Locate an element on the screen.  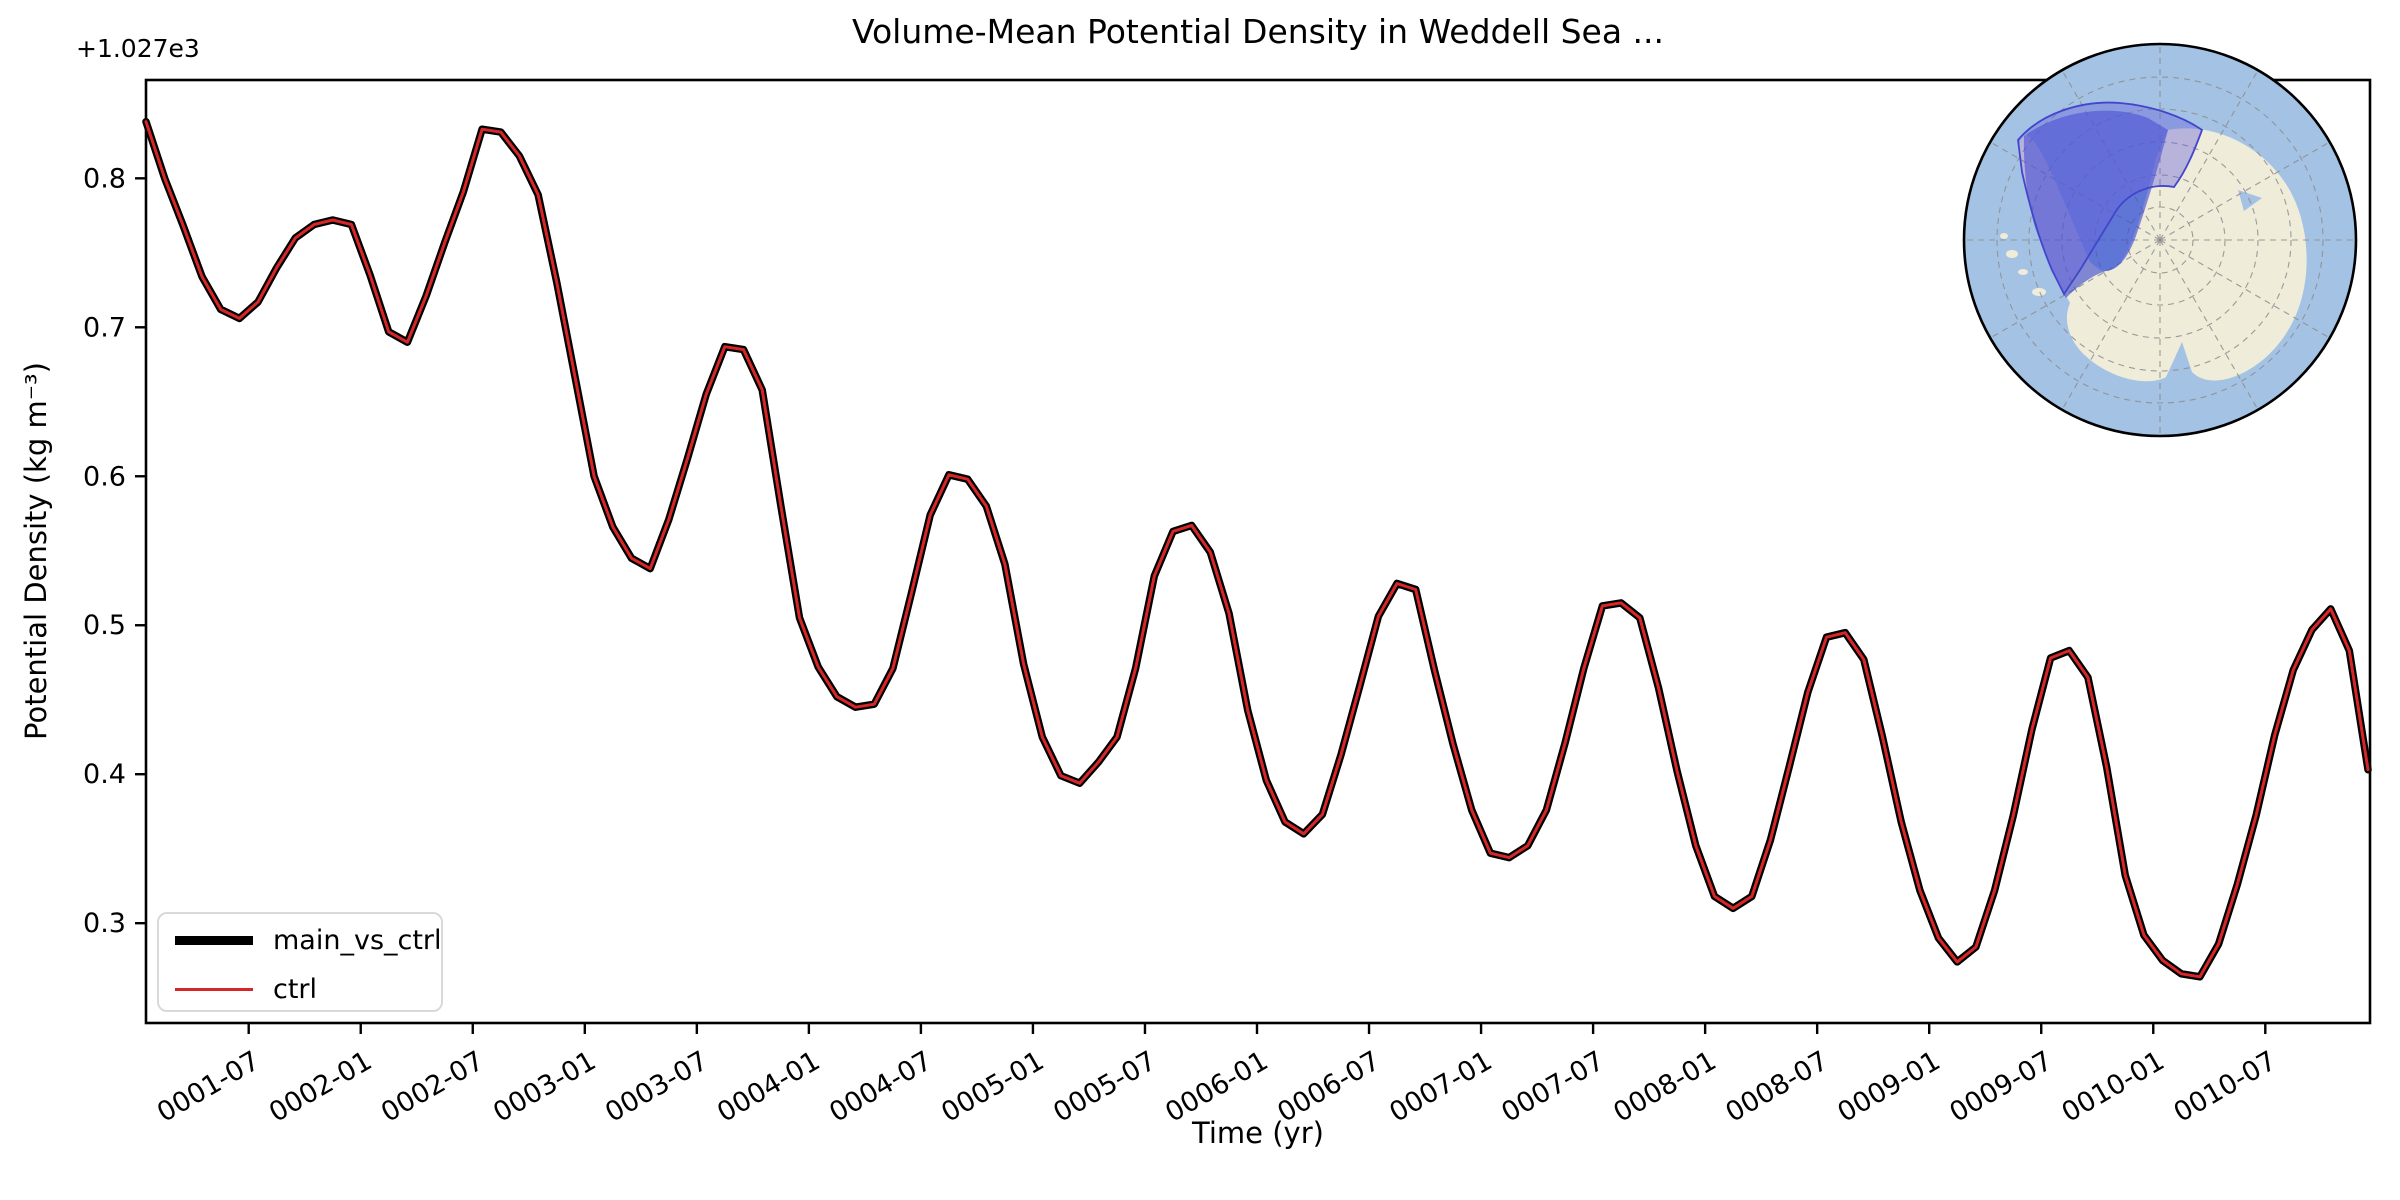
y-axis-label: Potential Density (kg m⁻³) is located at coordinates (36, 551).